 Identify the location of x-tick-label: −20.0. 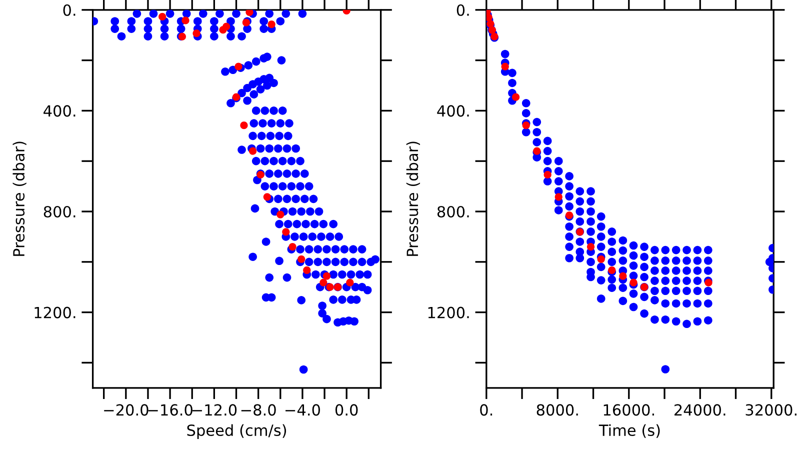
(126, 410).